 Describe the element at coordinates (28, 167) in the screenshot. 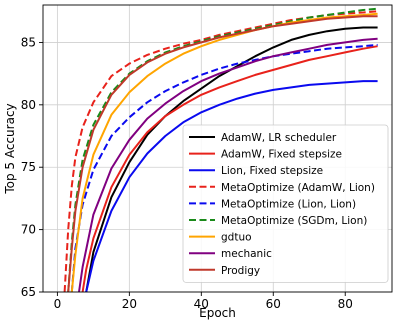

I see `y-tick-label: 75` at that location.